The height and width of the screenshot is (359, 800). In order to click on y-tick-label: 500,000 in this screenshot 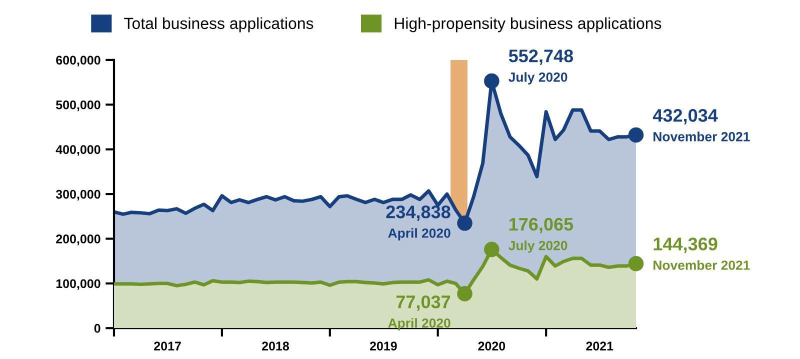, I will do `click(78, 106)`.